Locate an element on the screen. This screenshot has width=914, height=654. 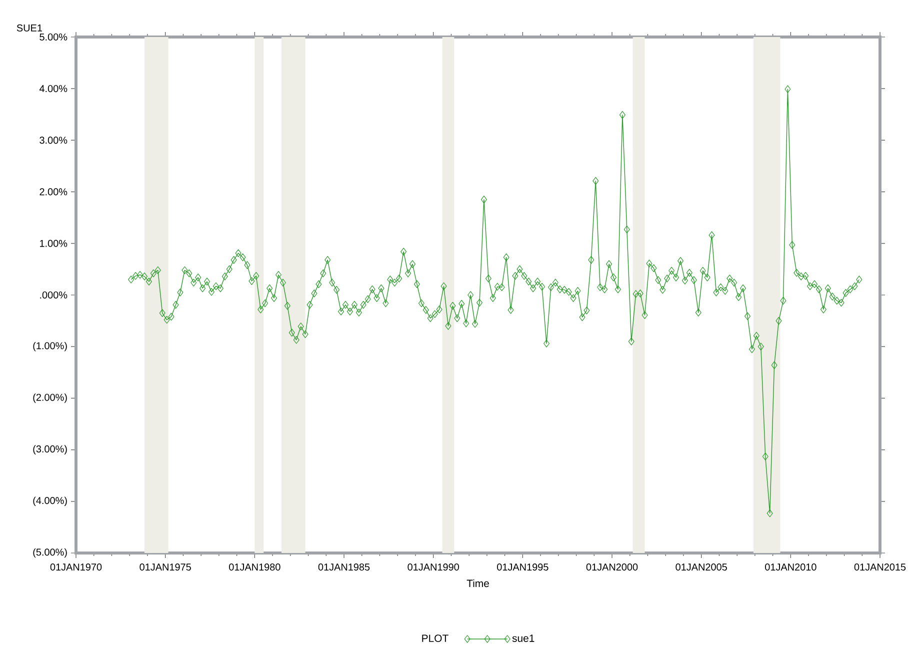
y-tick-label: (3.00%) is located at coordinates (50, 449).